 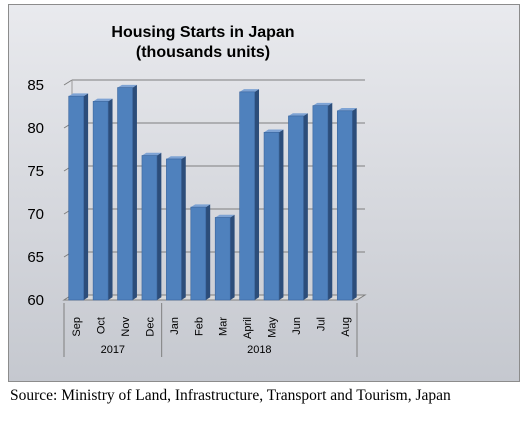 What do you see at coordinates (202, 32) in the screenshot?
I see `chart-title: Housing Starts in Japan` at bounding box center [202, 32].